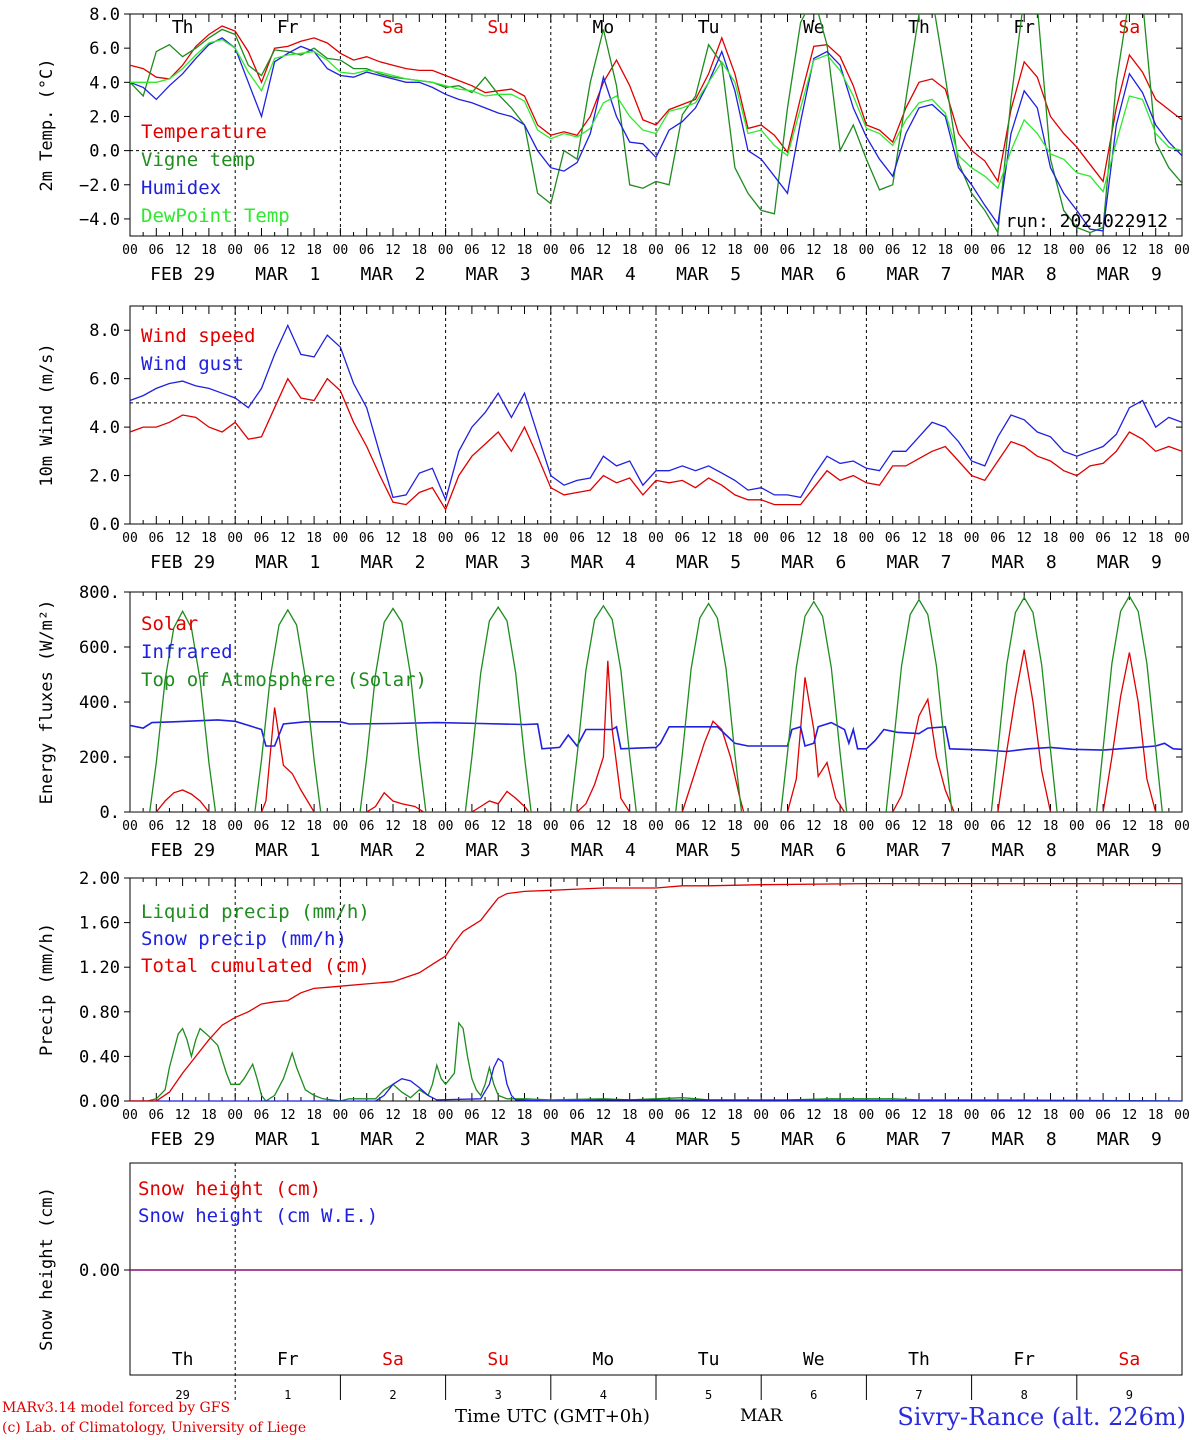  Describe the element at coordinates (656, 412) in the screenshot. I see `series-line-wind-gust` at that location.